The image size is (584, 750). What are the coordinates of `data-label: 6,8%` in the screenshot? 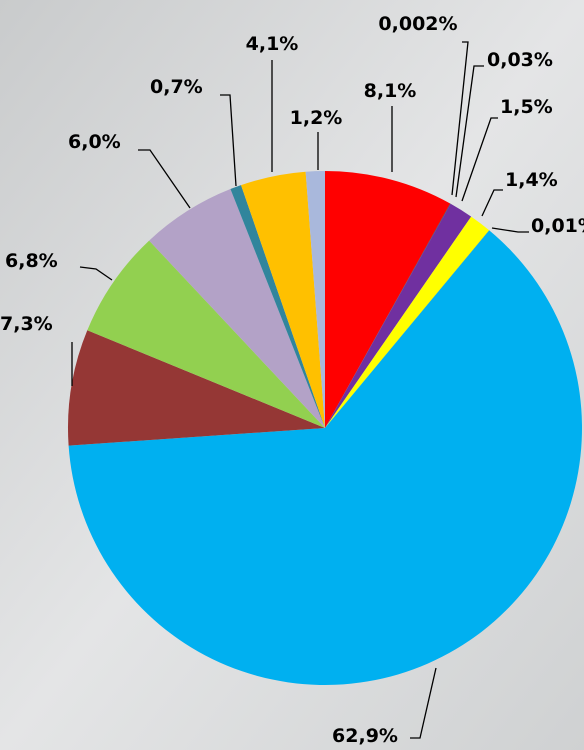 It's located at (31, 261).